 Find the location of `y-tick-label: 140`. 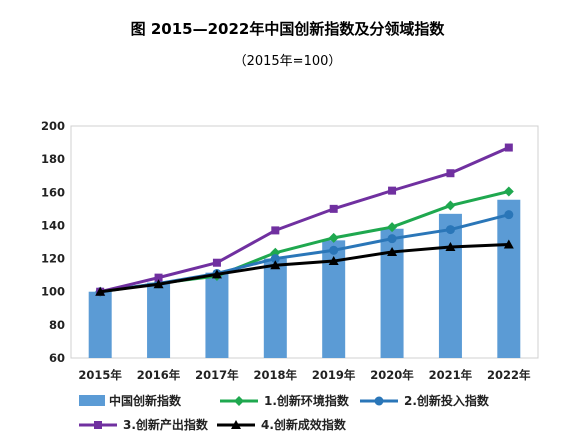

y-tick-label: 140 is located at coordinates (53, 225).